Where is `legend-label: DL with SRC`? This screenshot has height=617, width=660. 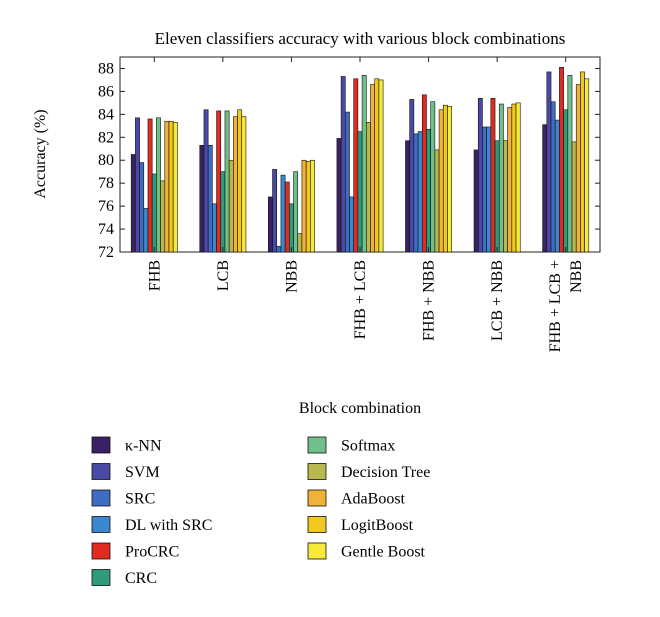
legend-label: DL with SRC is located at coordinates (168, 525).